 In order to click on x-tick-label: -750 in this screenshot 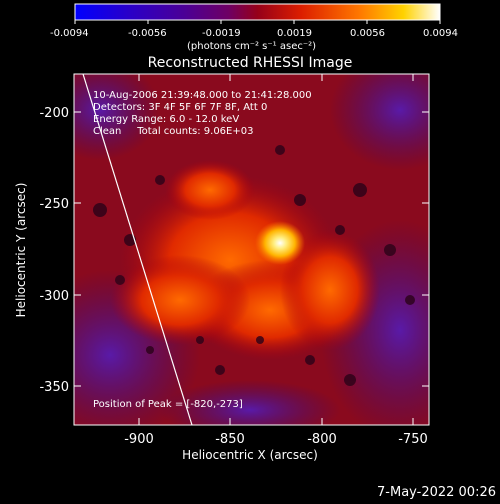, I will do `click(413, 439)`.